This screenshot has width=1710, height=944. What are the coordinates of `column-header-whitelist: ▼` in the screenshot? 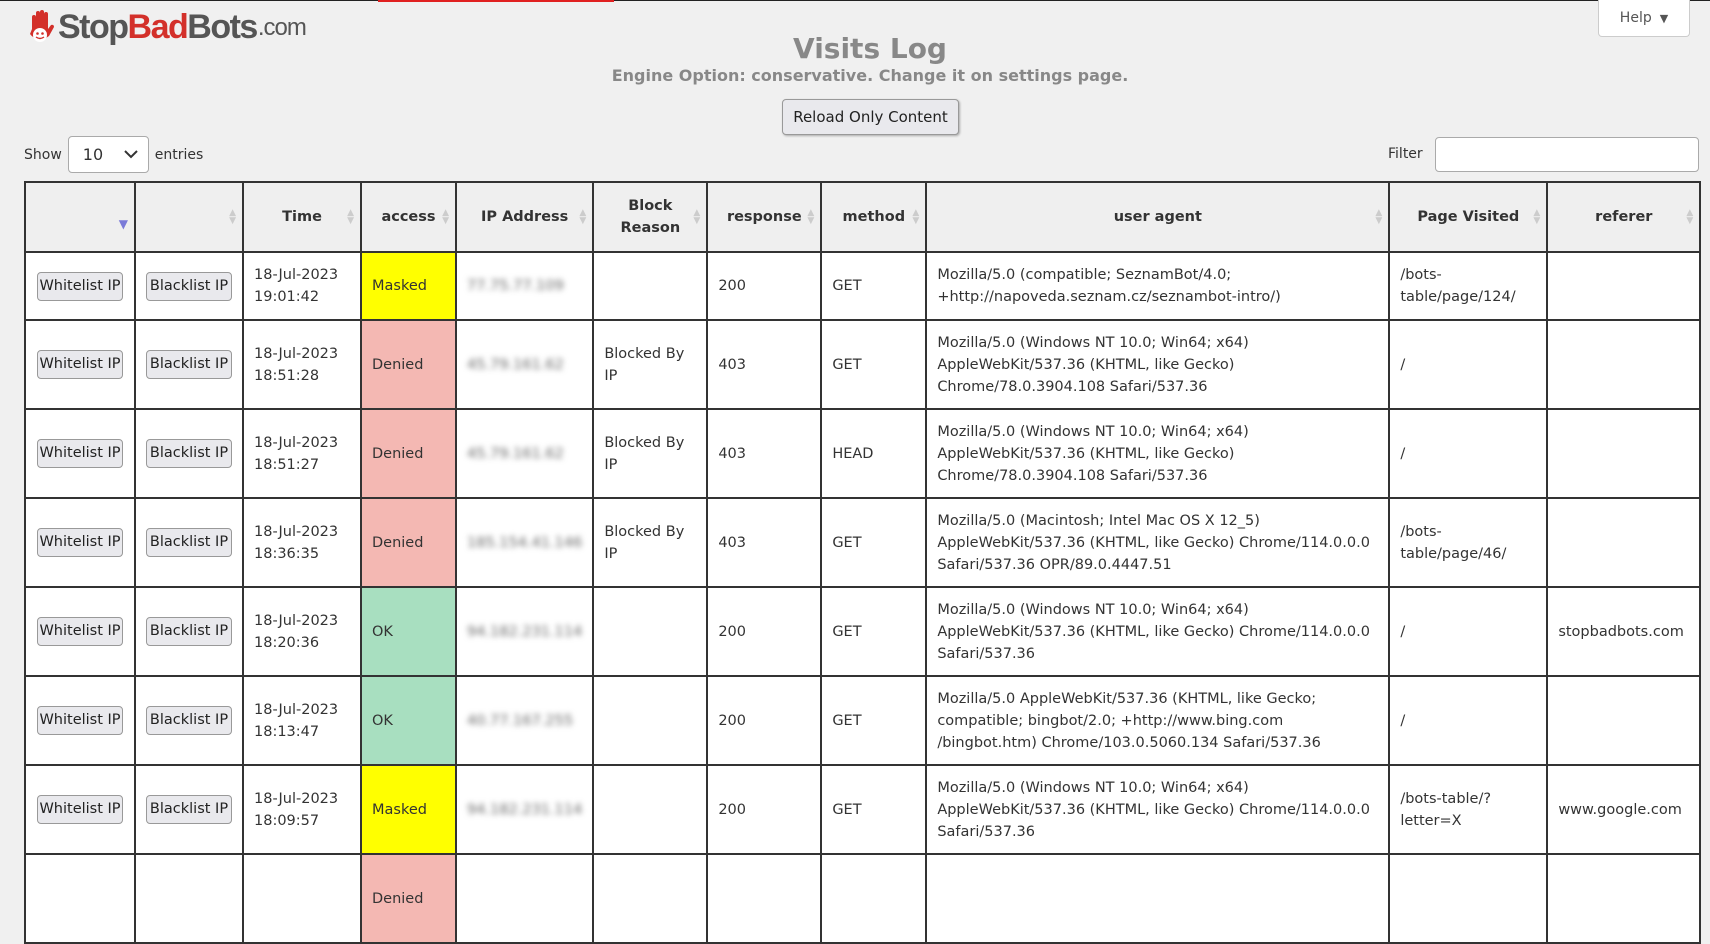 It's located at (80, 217).